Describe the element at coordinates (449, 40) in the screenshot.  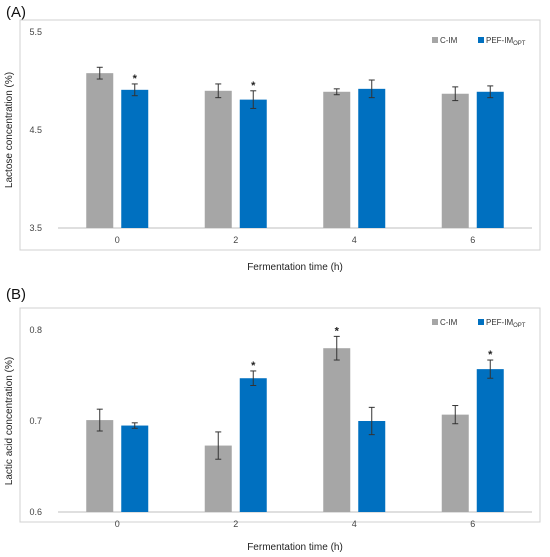
I see `chart-a-legend-entry: C-IM` at that location.